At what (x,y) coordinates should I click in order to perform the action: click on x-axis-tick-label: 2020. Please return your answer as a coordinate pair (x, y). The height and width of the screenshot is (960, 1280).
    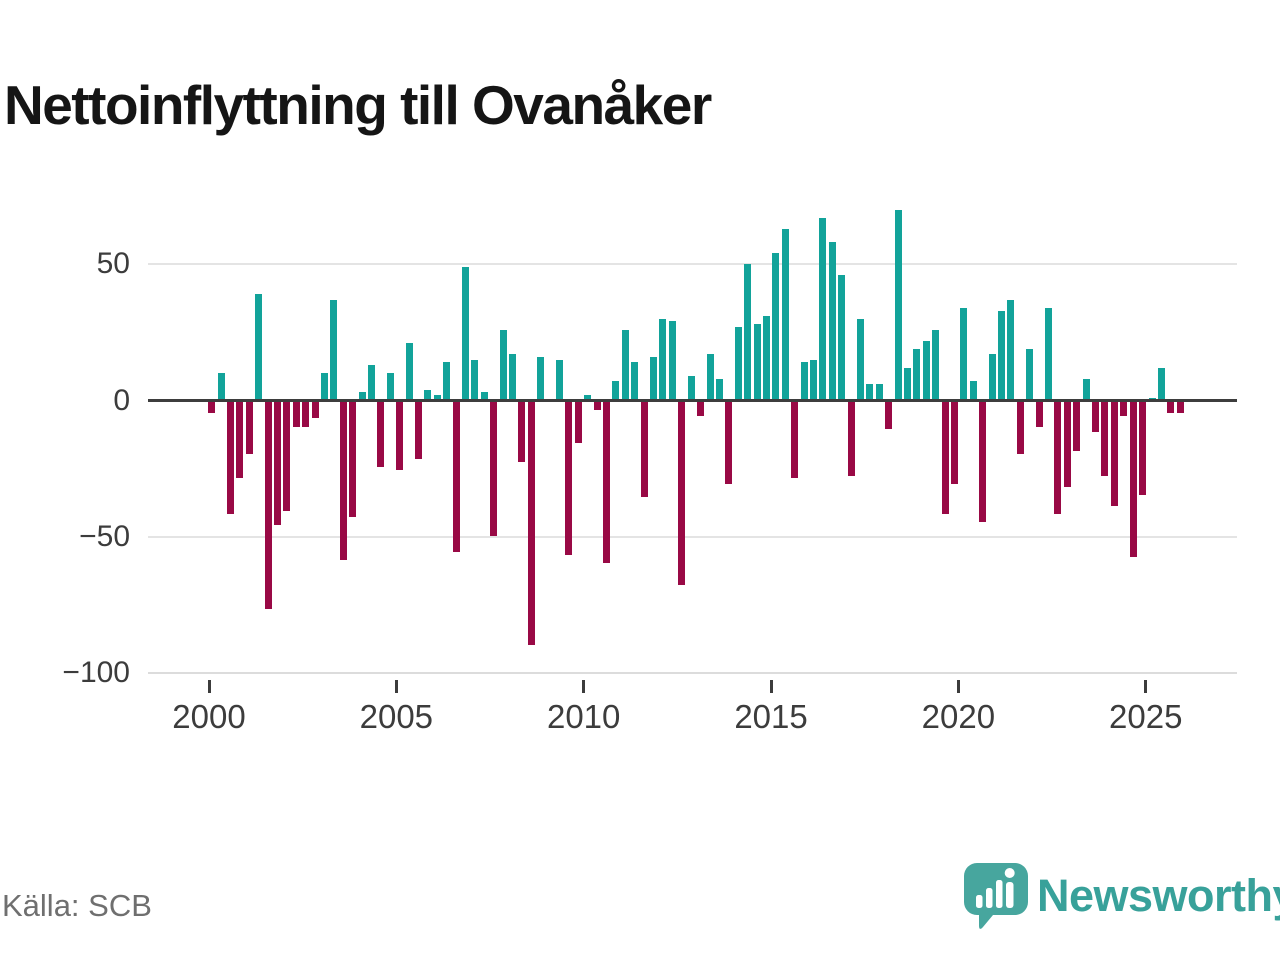
    Looking at the image, I should click on (958, 716).